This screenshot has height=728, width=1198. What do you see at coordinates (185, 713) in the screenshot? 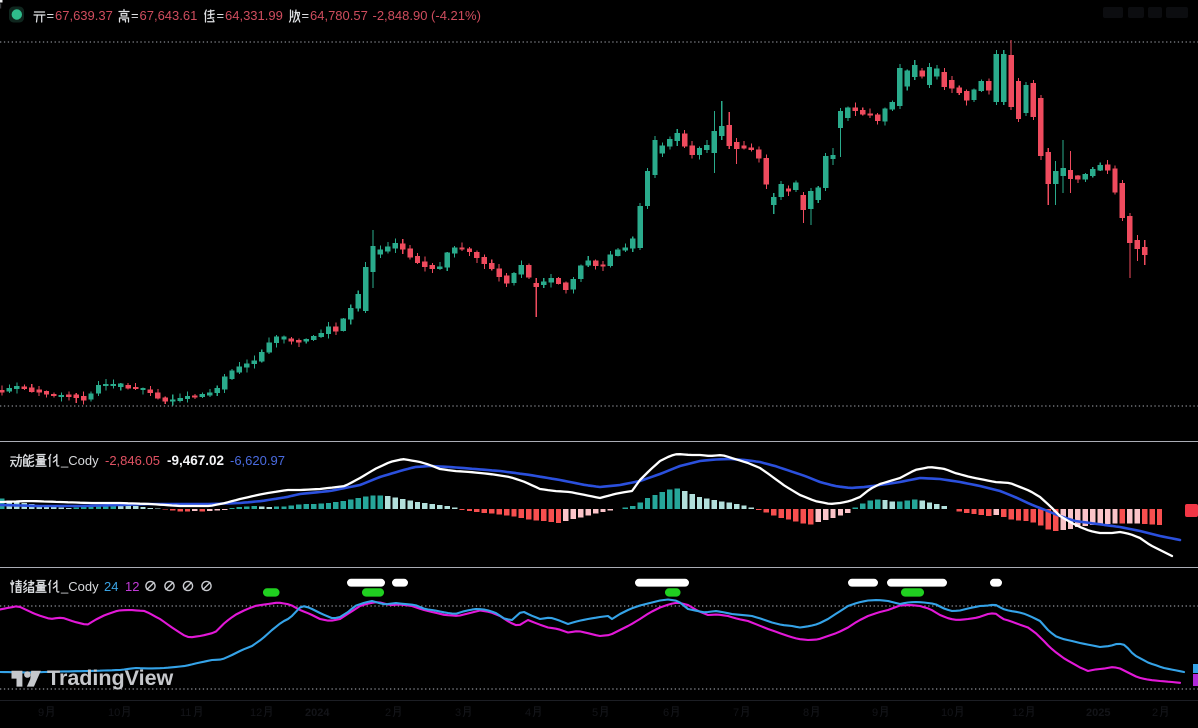
I see `svg-text: 11` at bounding box center [185, 713].